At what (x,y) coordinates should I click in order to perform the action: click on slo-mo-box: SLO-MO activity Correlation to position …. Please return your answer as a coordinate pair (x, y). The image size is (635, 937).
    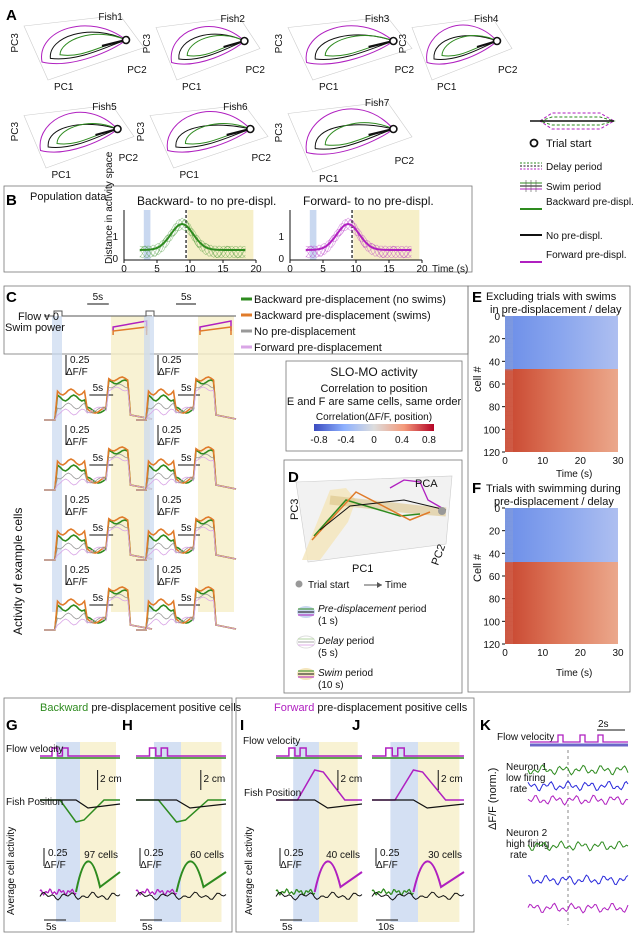
    Looking at the image, I should click on (374, 406).